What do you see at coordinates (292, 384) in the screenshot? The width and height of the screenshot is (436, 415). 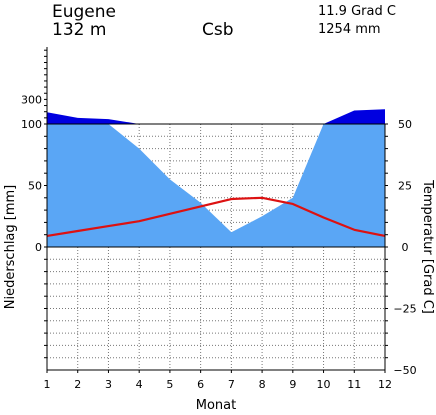 I see `x-tick-label: 9` at bounding box center [292, 384].